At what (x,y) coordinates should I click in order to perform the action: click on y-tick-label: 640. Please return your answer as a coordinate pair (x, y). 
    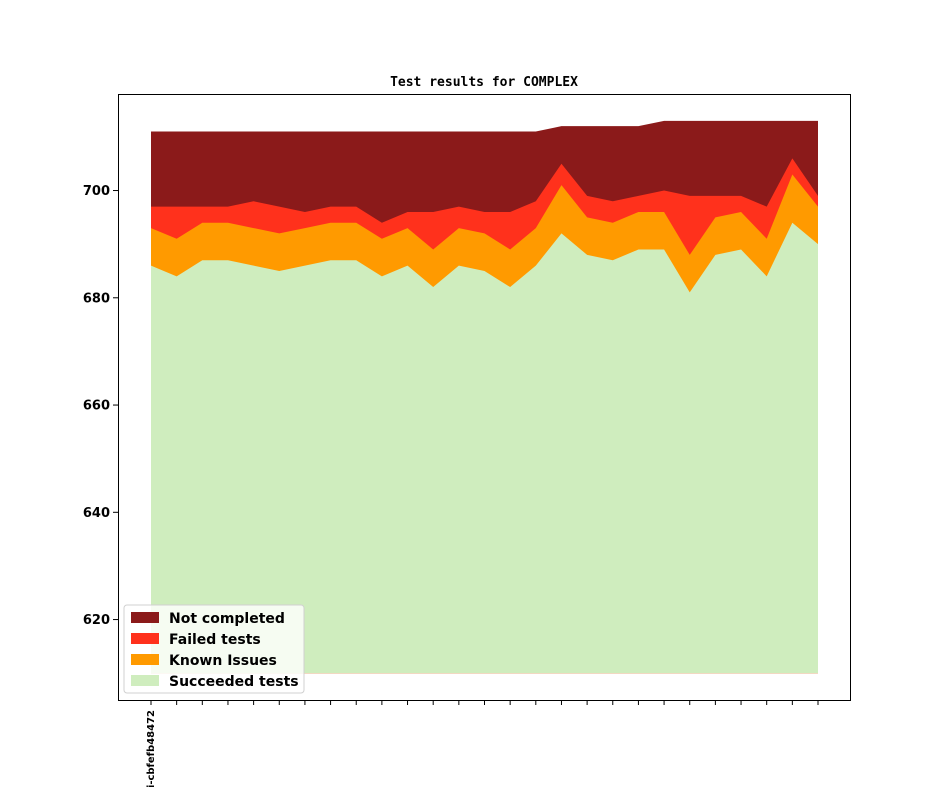
    Looking at the image, I should click on (96, 513).